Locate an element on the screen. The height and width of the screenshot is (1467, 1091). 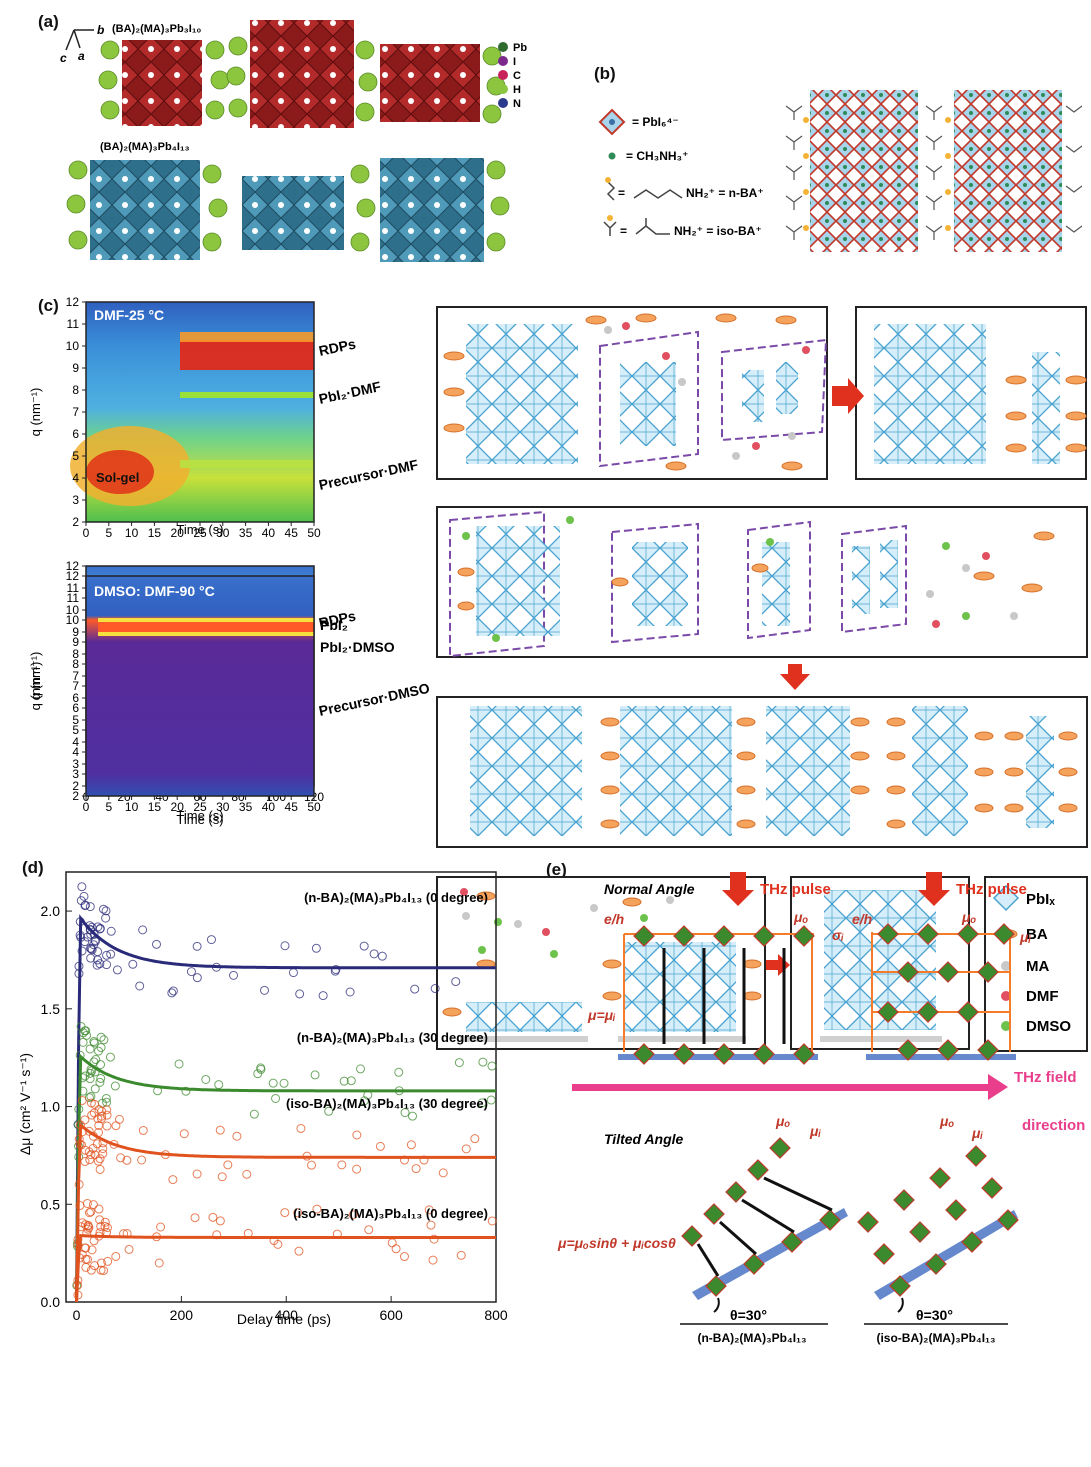
heatmap-xlabel: Time (s) is located at coordinates (199, 529).